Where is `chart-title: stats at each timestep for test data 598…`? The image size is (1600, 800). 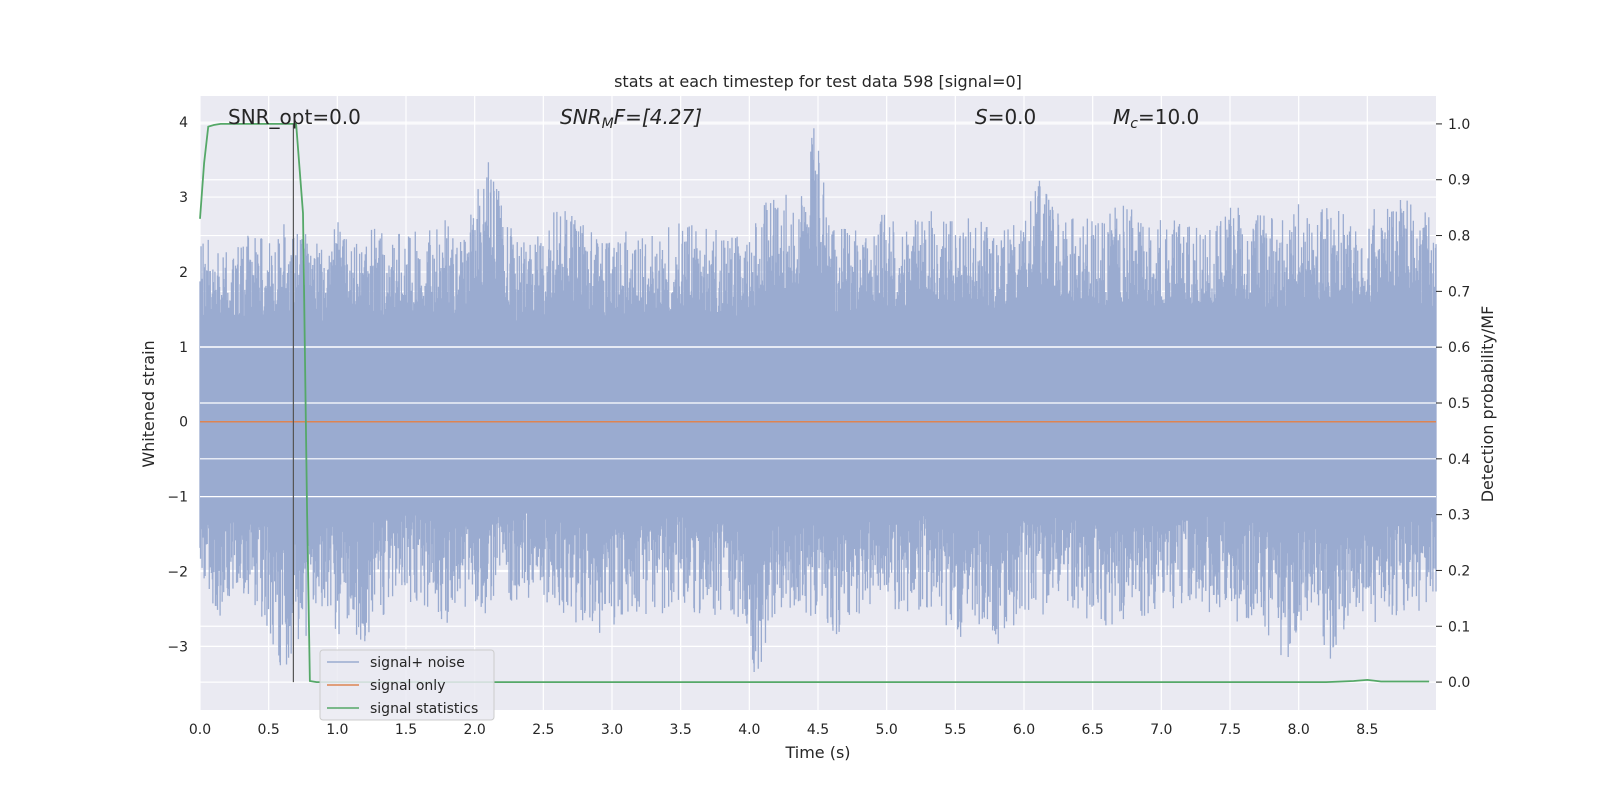 chart-title: stats at each timestep for test data 598… is located at coordinates (818, 81).